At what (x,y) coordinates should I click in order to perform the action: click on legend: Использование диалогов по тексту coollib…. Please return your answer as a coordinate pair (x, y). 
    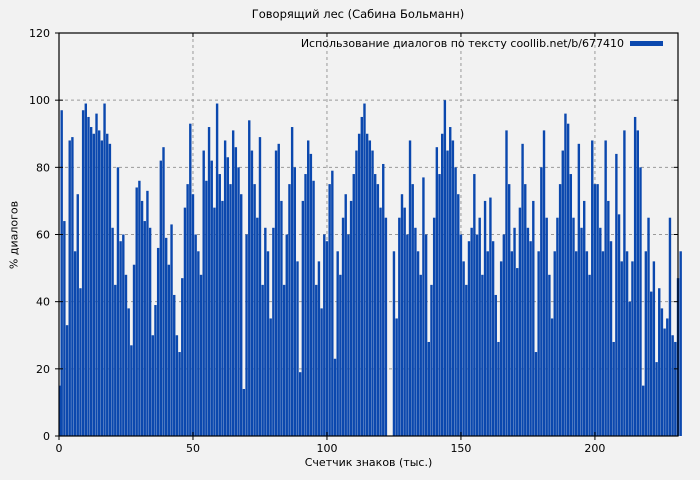
    Looking at the image, I should click on (482, 43).